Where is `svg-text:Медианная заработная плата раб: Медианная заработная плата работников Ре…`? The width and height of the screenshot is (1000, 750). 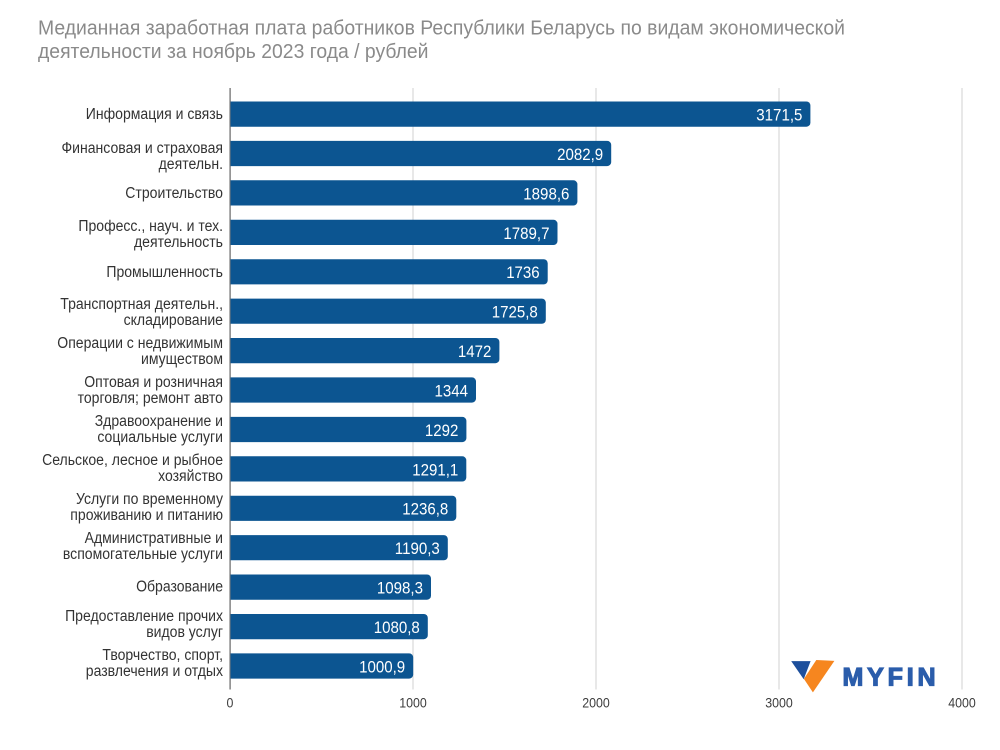
svg-text:Медианная заработная плата раб: Медианная заработная плата работников Ре… is located at coordinates (441, 29).